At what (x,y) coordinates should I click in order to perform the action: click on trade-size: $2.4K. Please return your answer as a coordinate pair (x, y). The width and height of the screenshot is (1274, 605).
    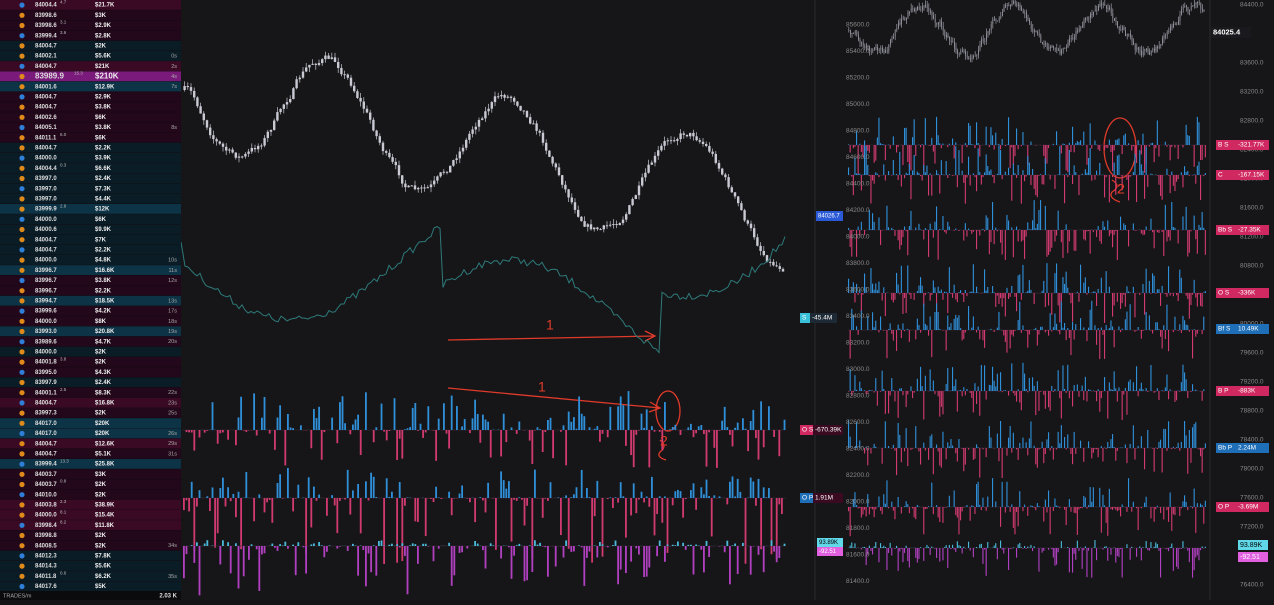
    Looking at the image, I should click on (103, 383).